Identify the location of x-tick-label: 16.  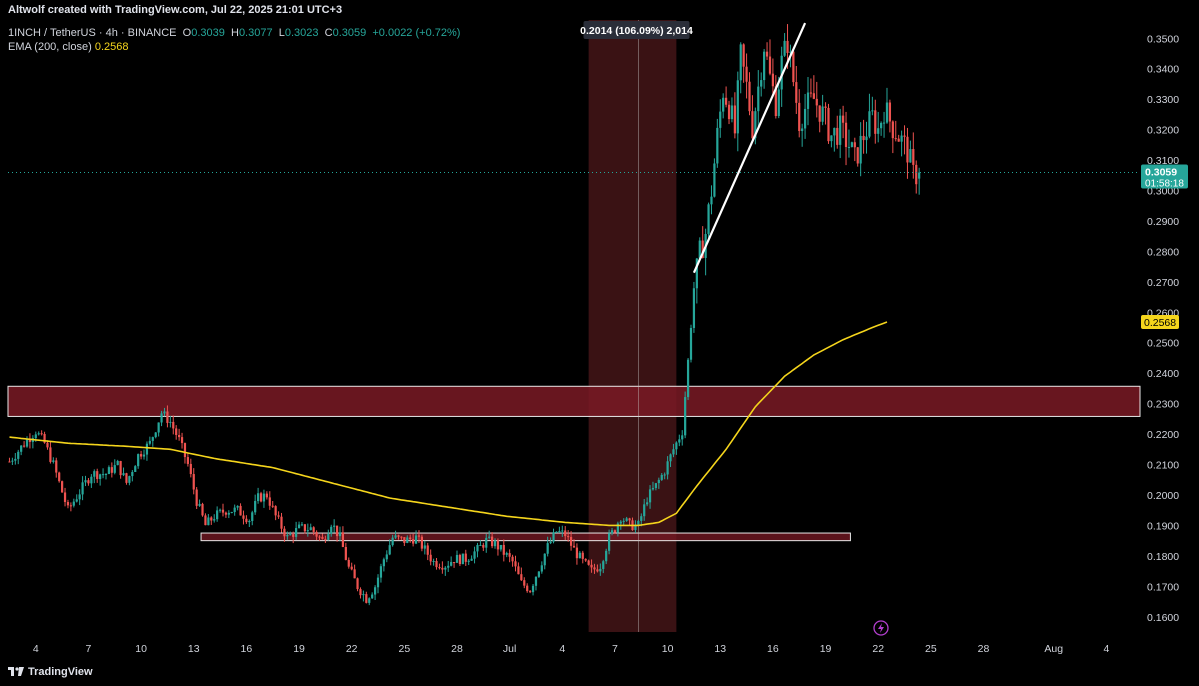
(247, 649).